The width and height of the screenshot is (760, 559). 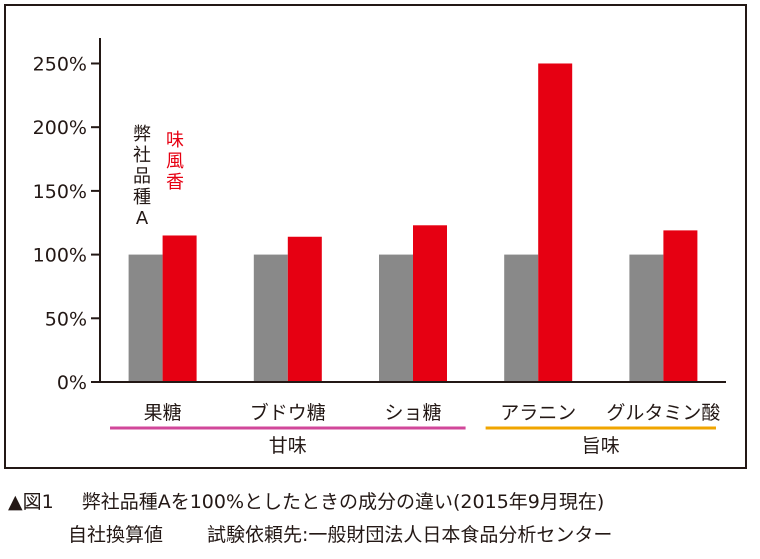 I want to click on x-category-label: ショ糖, so click(x=412, y=413).